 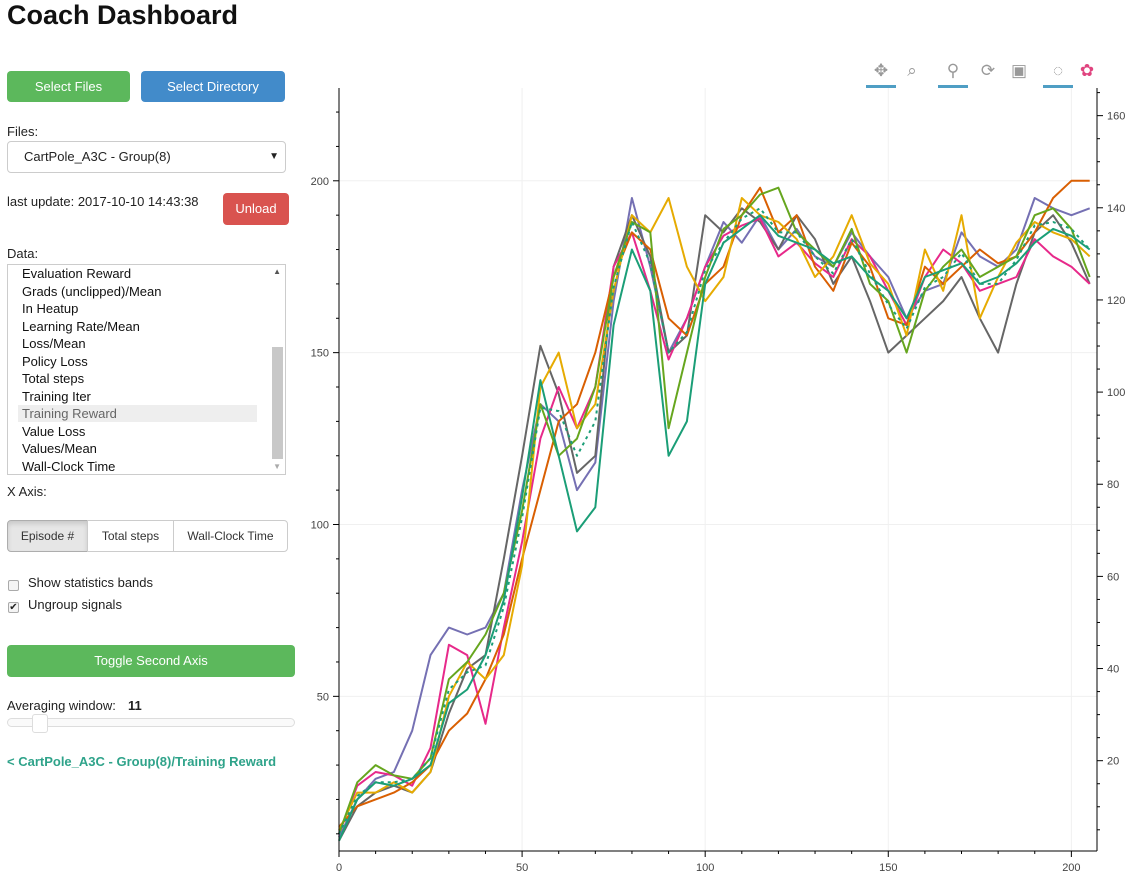 I want to click on x-axis-option-episode: Episode #, so click(x=47, y=536).